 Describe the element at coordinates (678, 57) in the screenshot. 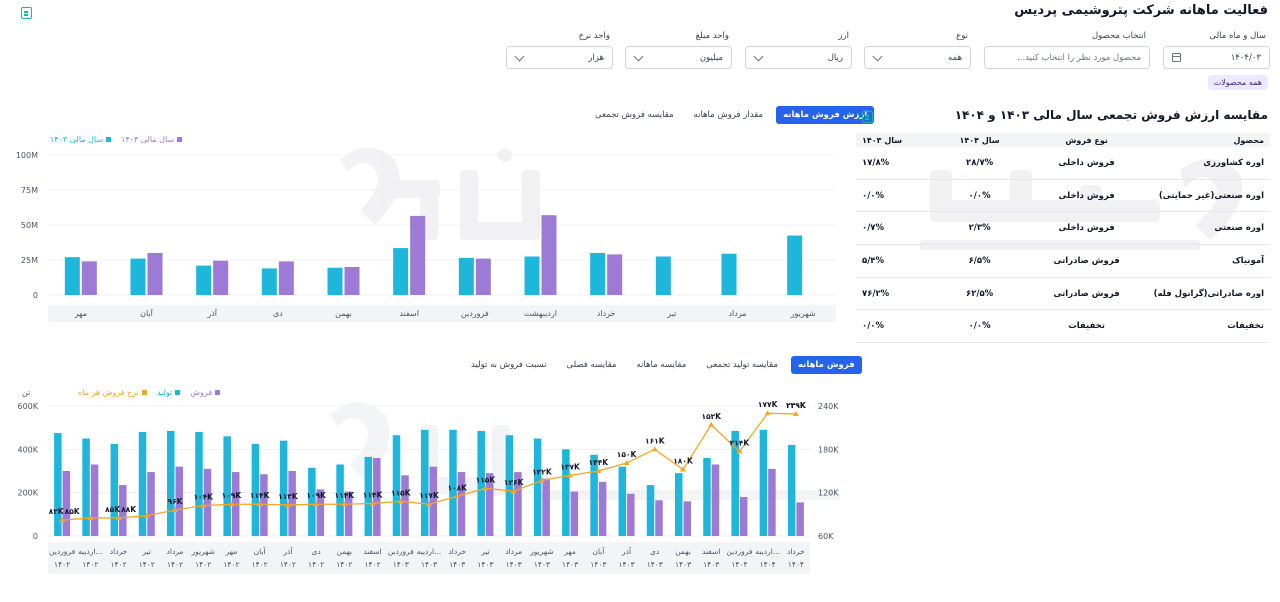

I see `amount-unit-select: میلیون` at that location.